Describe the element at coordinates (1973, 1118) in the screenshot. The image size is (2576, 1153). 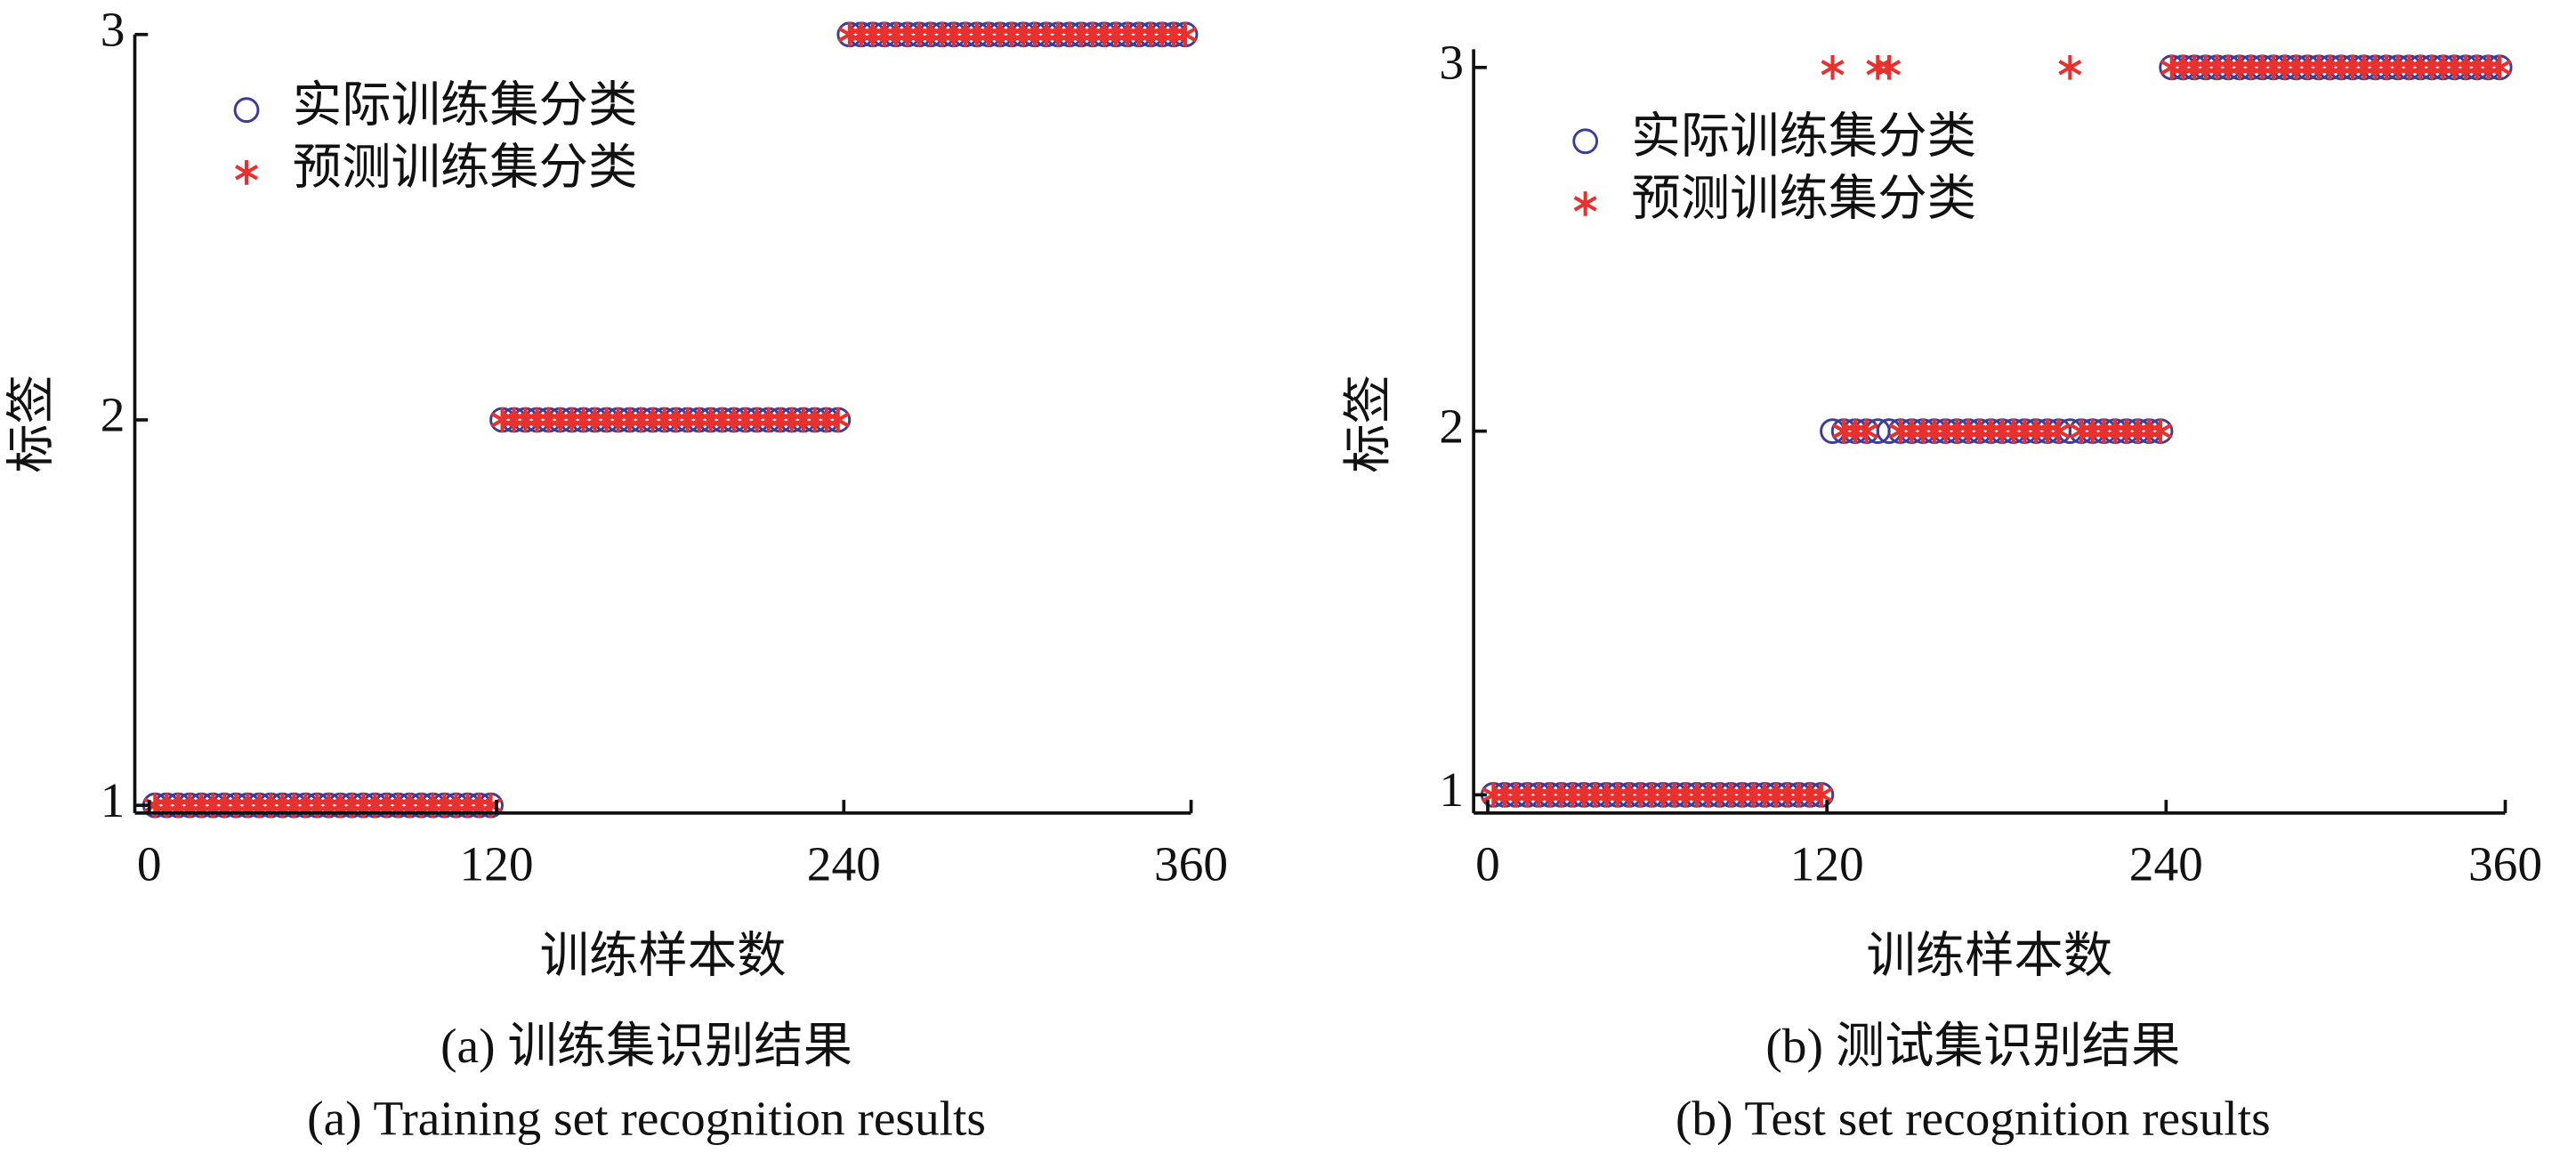
I see `caption: (b) Test set recognition results` at that location.